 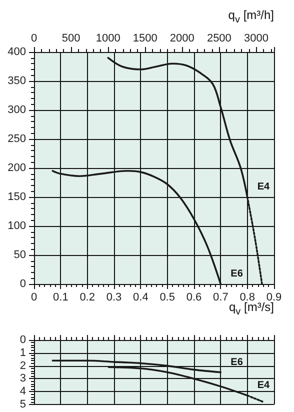 What do you see at coordinates (23, 392) in the screenshot?
I see `y-tick-label: 4` at bounding box center [23, 392].